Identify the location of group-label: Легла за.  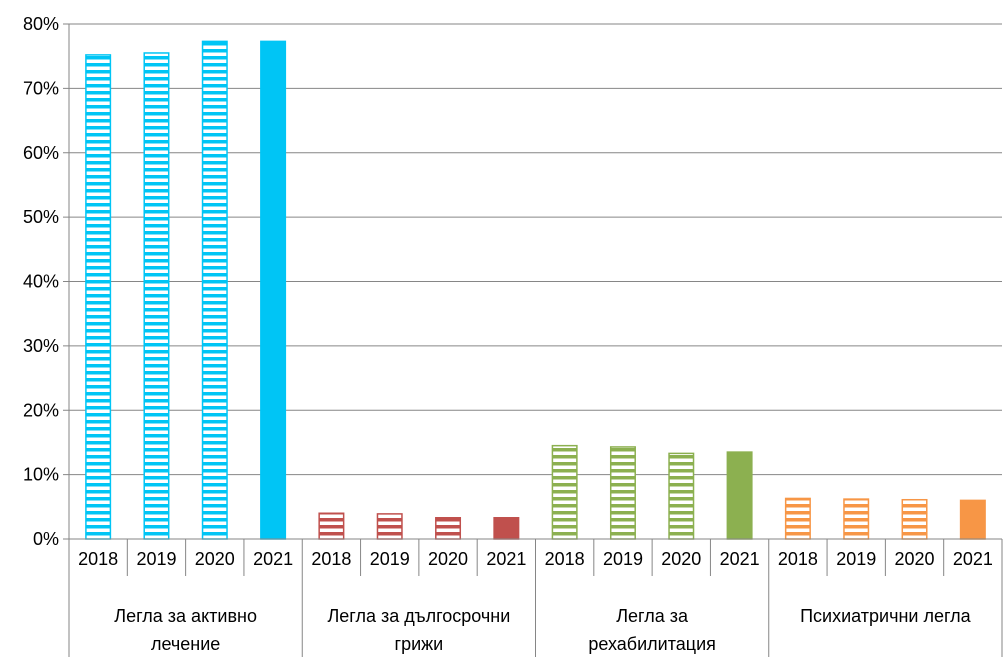
(652, 616).